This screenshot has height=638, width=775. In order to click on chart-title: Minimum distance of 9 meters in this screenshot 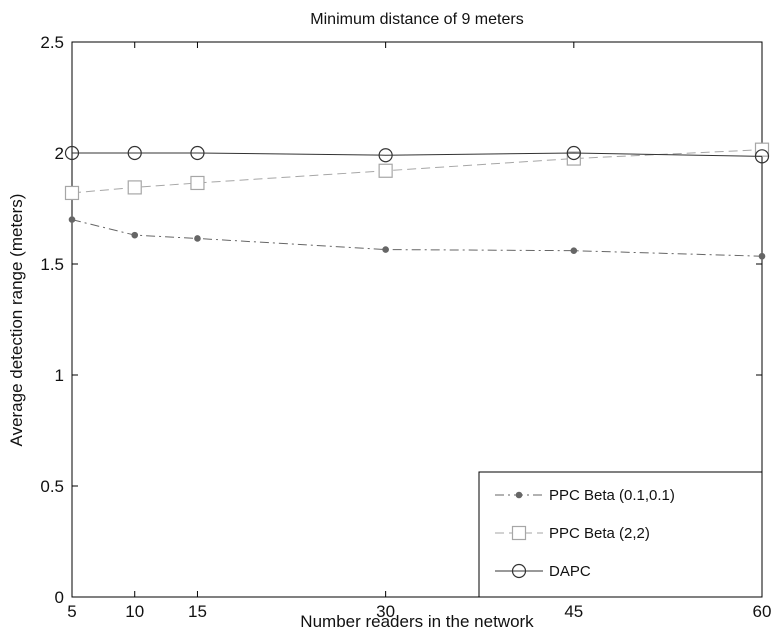, I will do `click(416, 19)`.